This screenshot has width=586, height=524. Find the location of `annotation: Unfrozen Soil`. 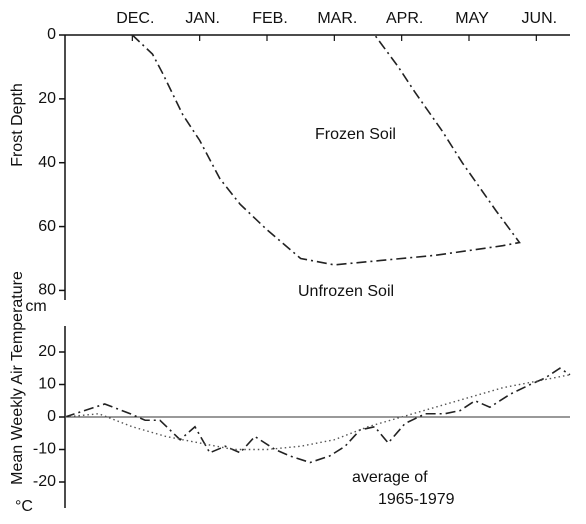

annotation: Unfrozen Soil is located at coordinates (346, 291).